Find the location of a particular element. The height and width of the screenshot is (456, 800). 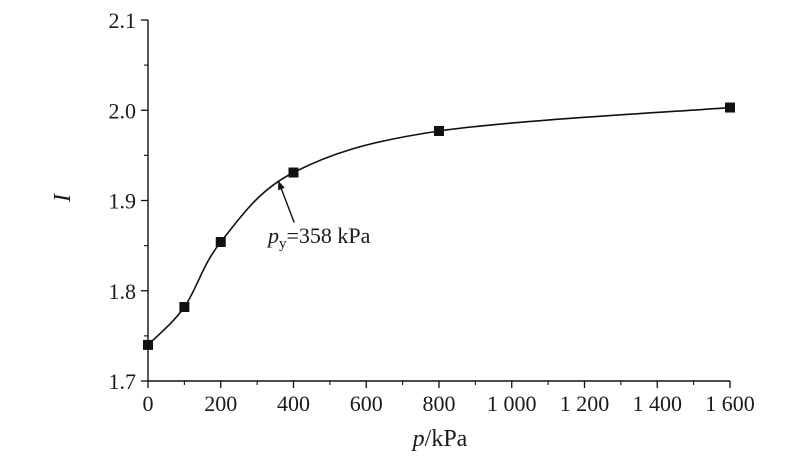

y-tick-label: 1.8 is located at coordinates (123, 291).